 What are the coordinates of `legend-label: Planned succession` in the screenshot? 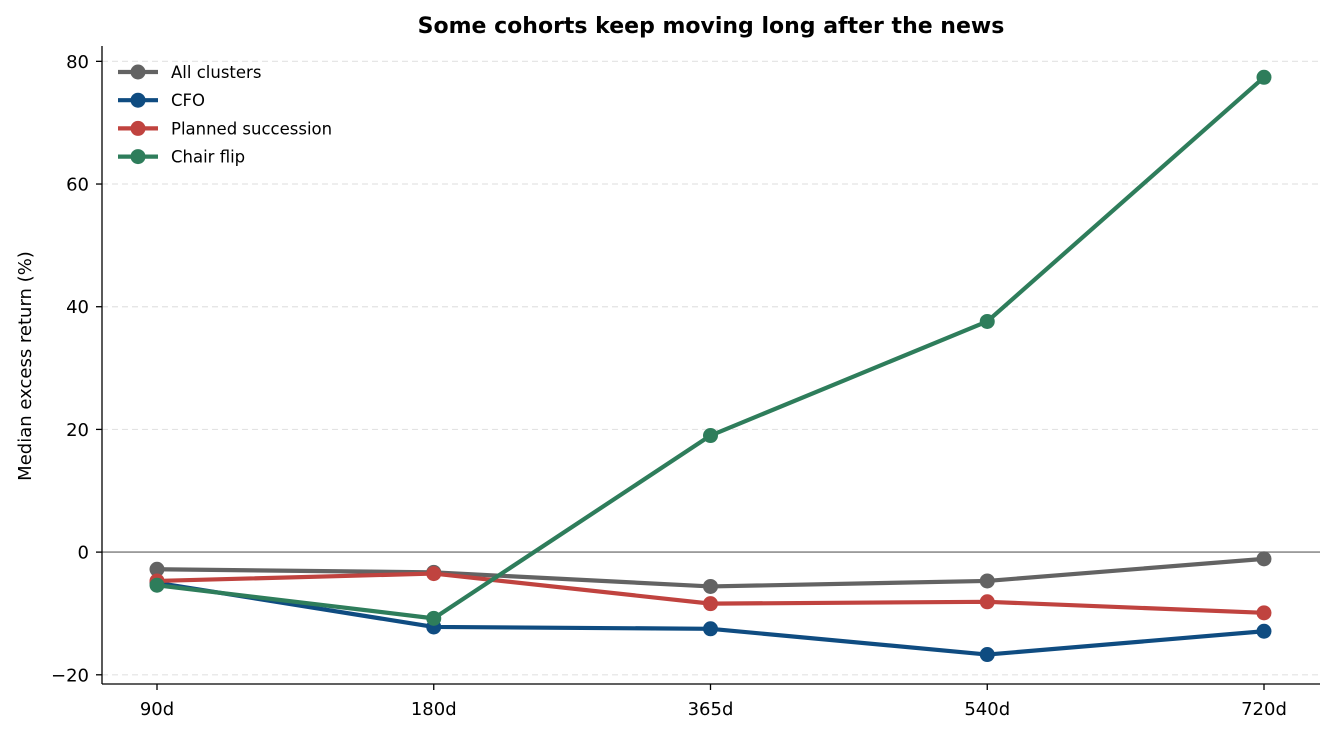 It's located at (251, 128).